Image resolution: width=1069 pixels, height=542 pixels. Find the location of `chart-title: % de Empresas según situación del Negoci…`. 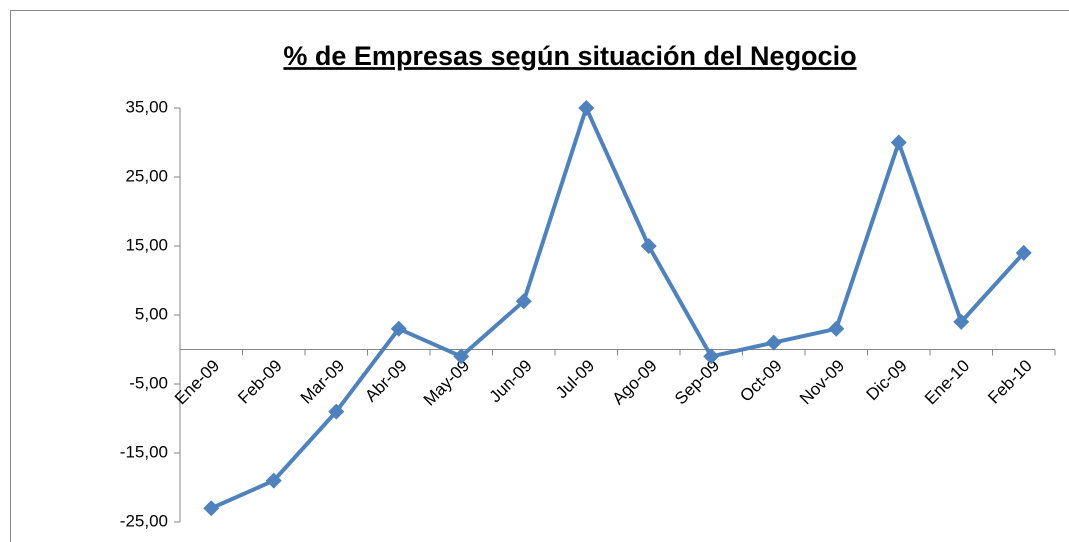

chart-title: % de Empresas según situación del Negoci… is located at coordinates (569, 56).